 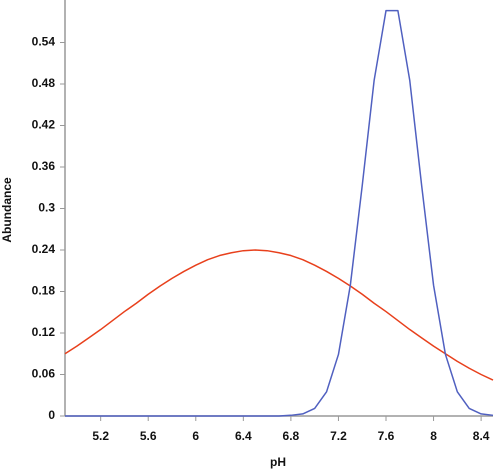 What do you see at coordinates (386, 436) in the screenshot?
I see `x-tick-label: 7.6` at bounding box center [386, 436].